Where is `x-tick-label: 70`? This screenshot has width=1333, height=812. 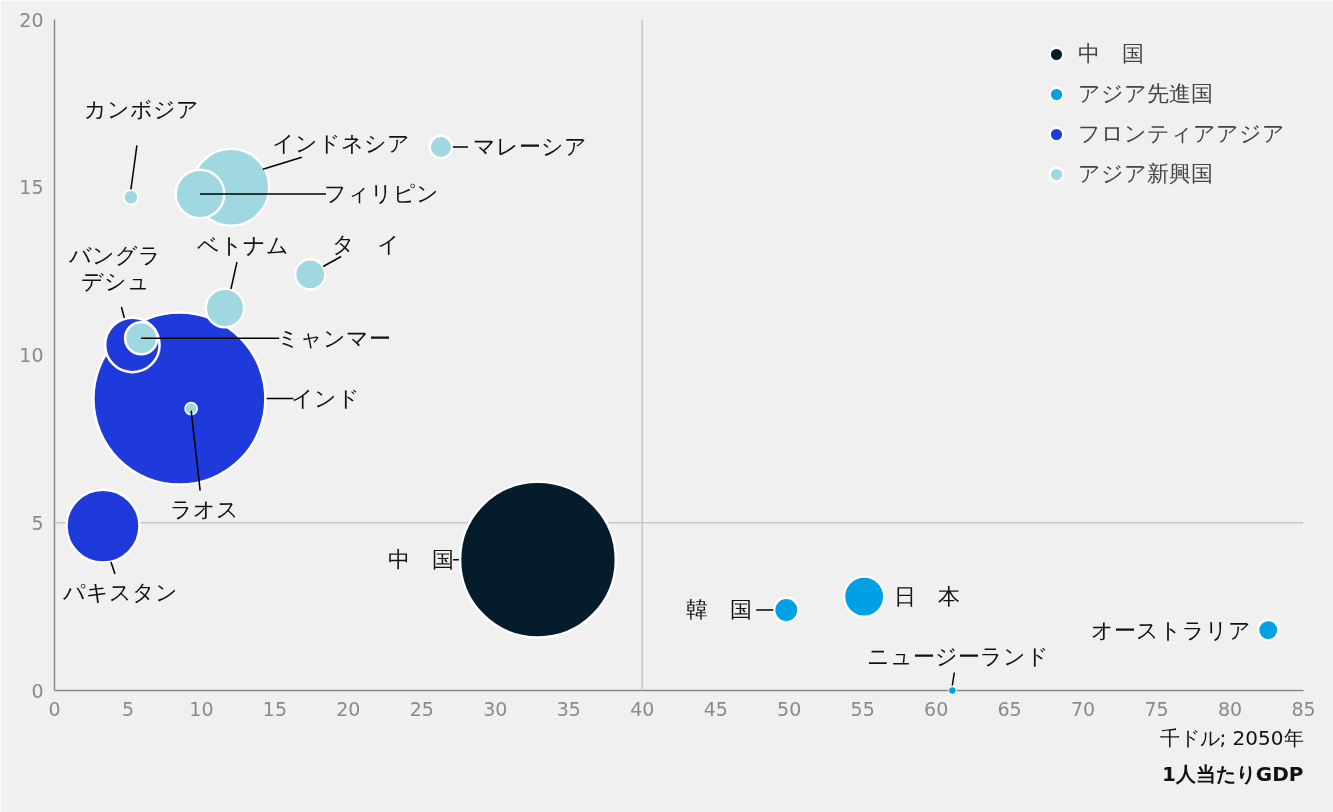
x-tick-label: 70 is located at coordinates (1083, 708).